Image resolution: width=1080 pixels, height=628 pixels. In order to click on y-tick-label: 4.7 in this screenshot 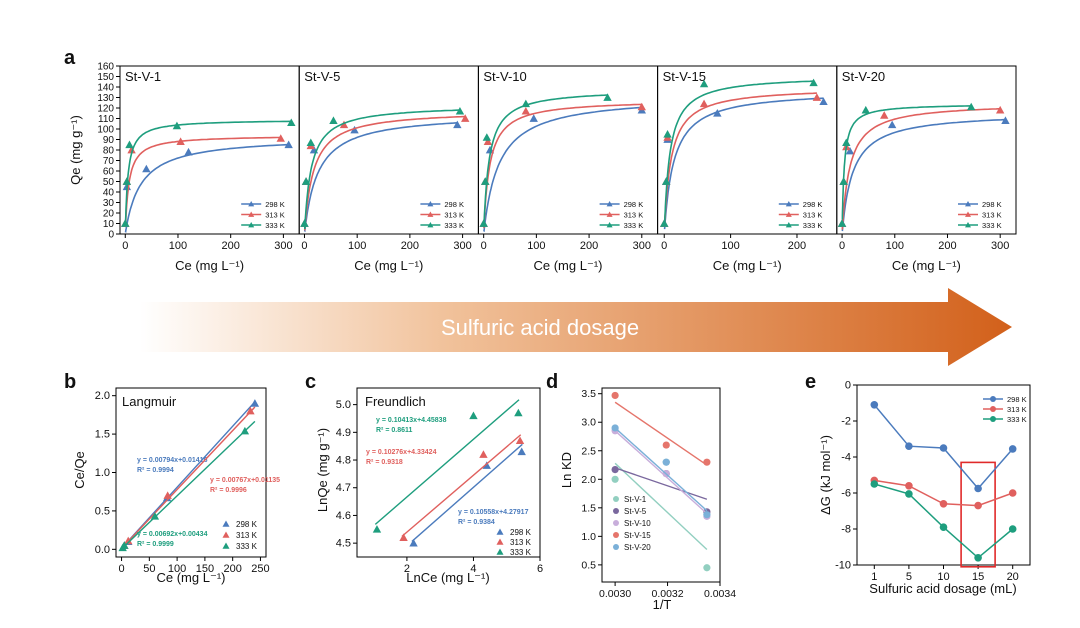, I will do `click(343, 488)`.